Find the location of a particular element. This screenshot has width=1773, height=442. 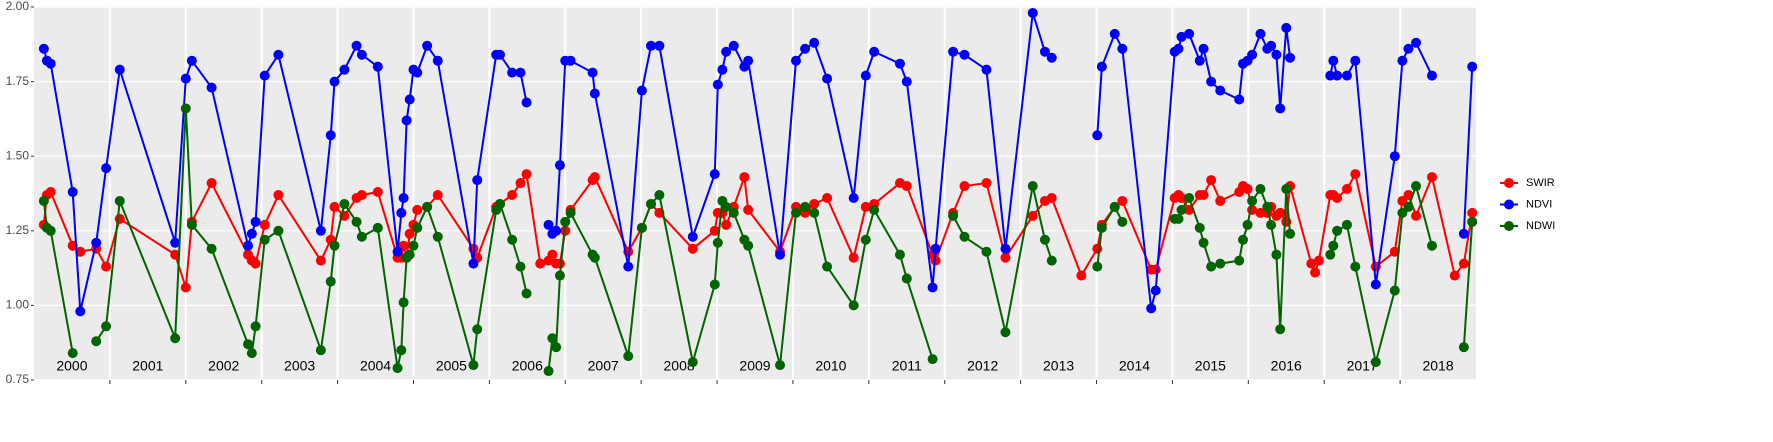

x-tick-label: 2002 is located at coordinates (223, 366).